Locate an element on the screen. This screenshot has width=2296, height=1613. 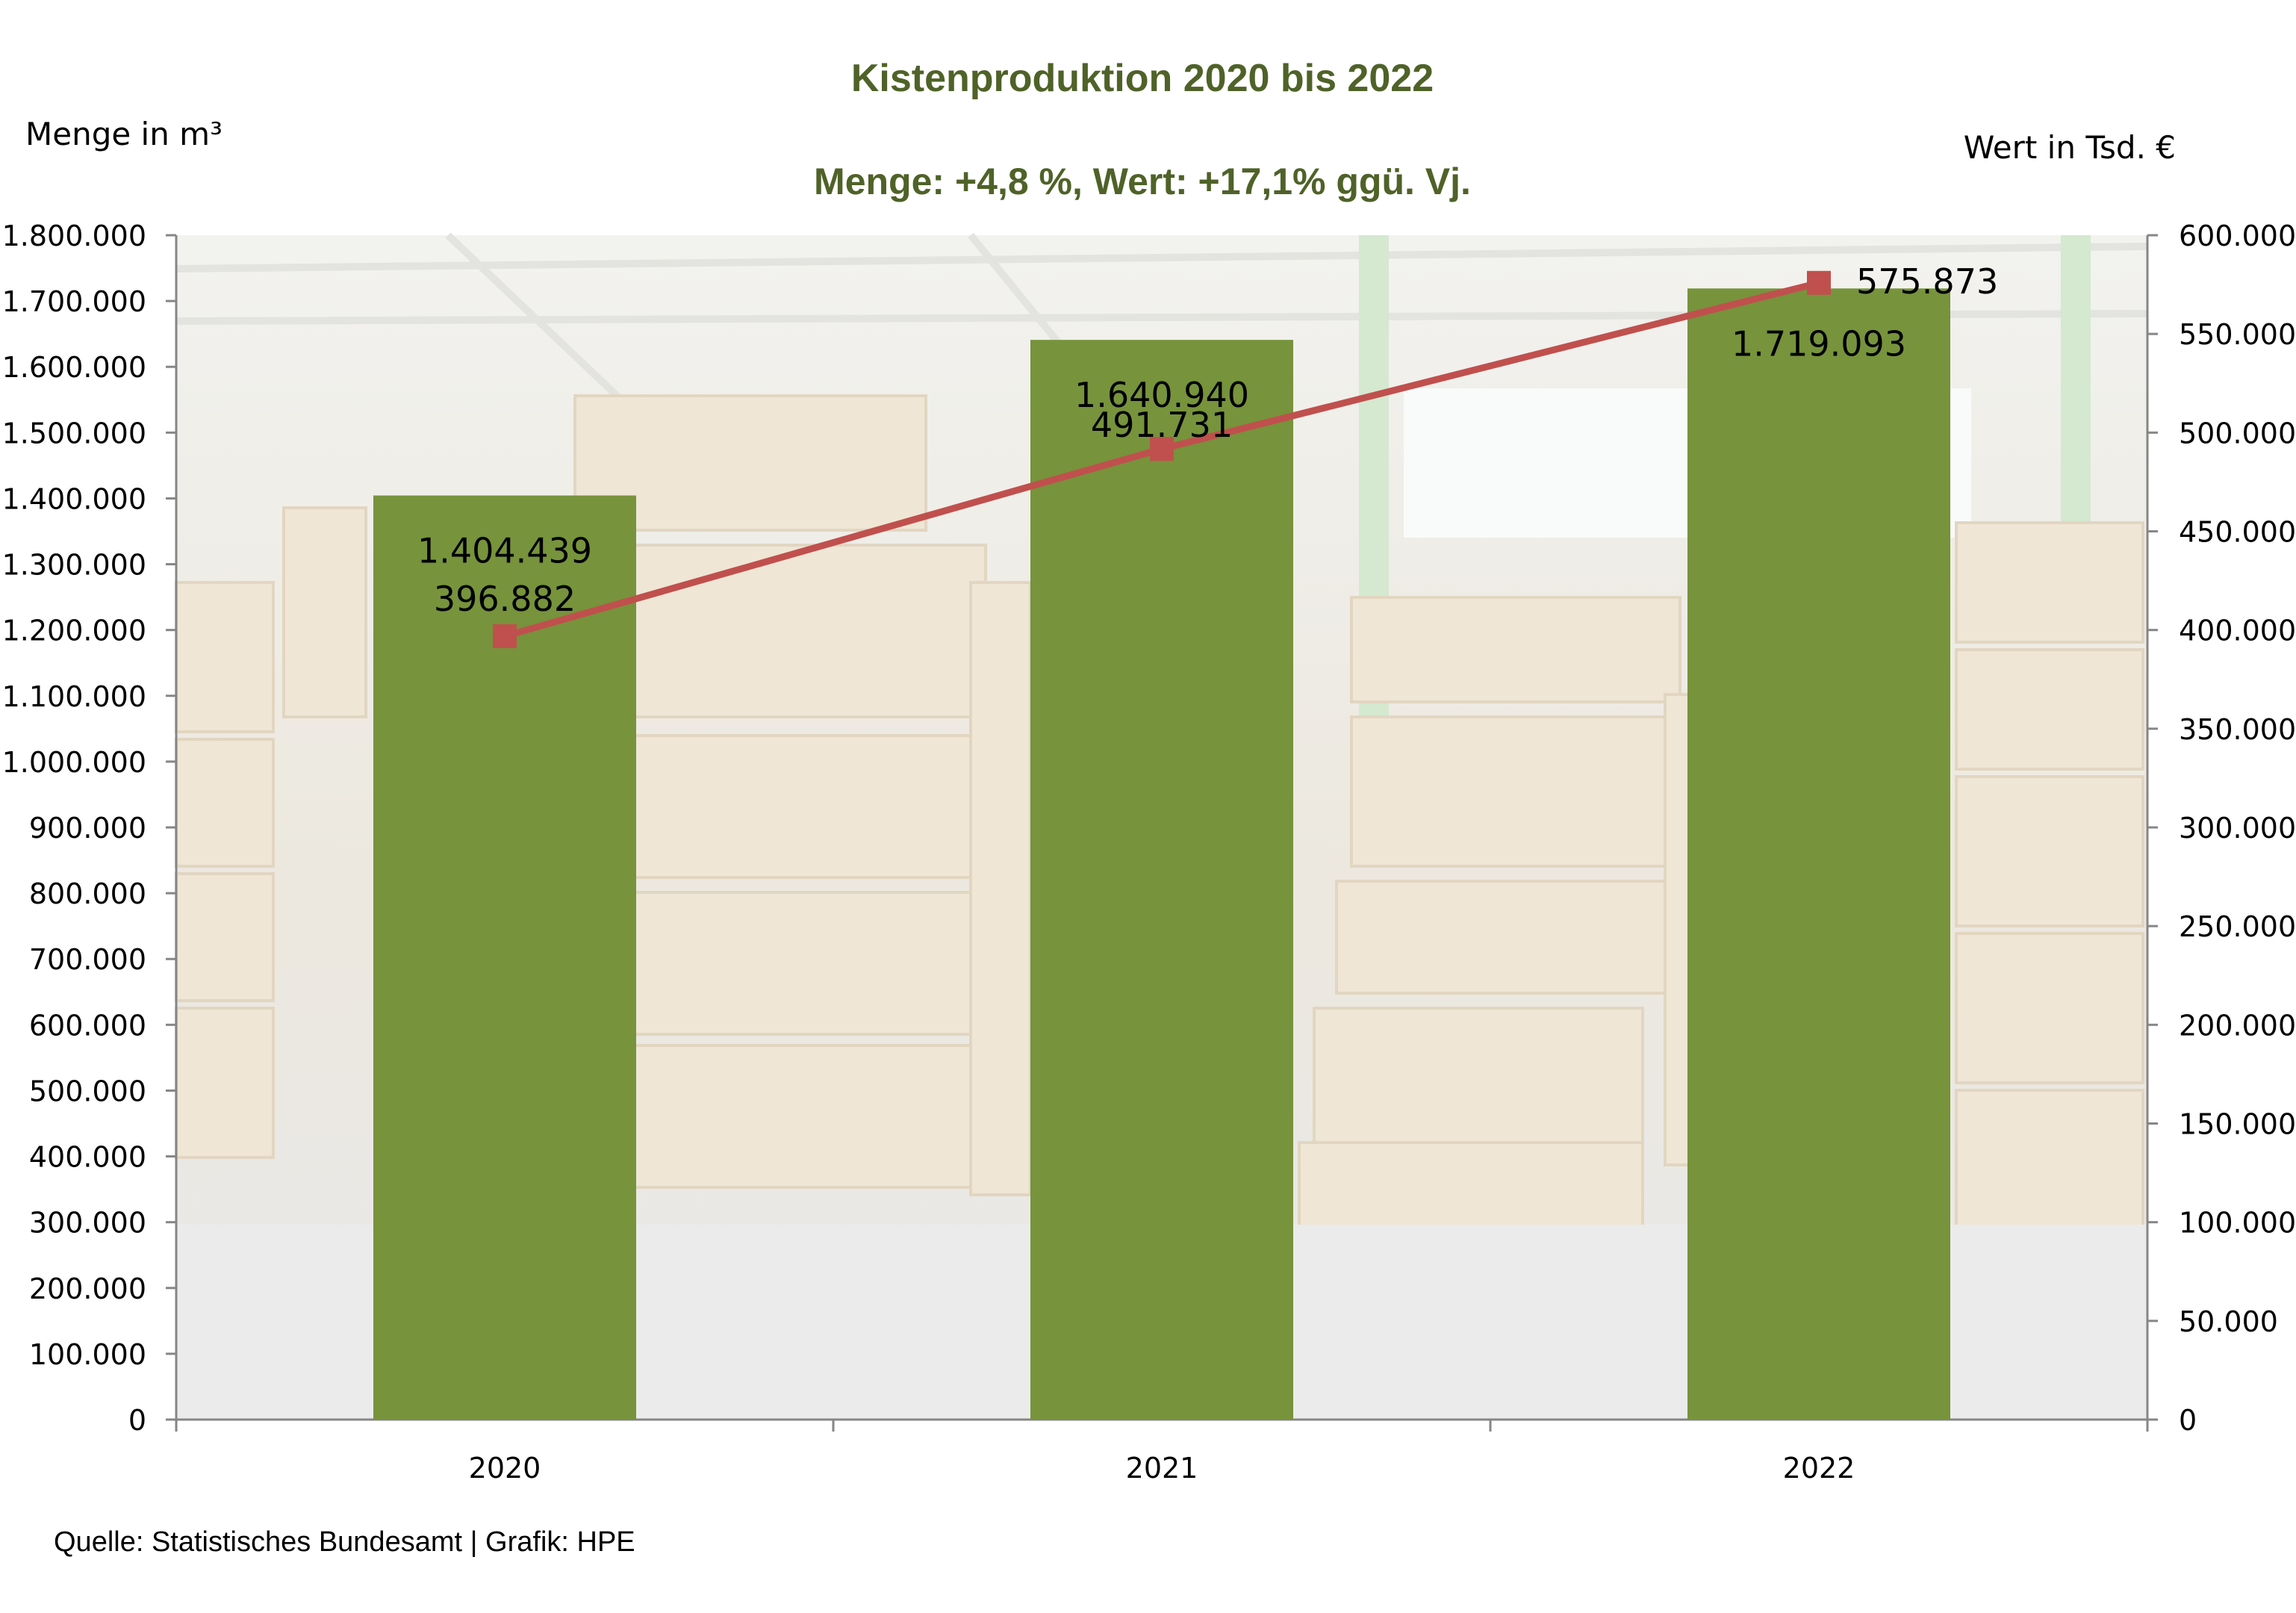
left-tick-label: 0 is located at coordinates (137, 1420).